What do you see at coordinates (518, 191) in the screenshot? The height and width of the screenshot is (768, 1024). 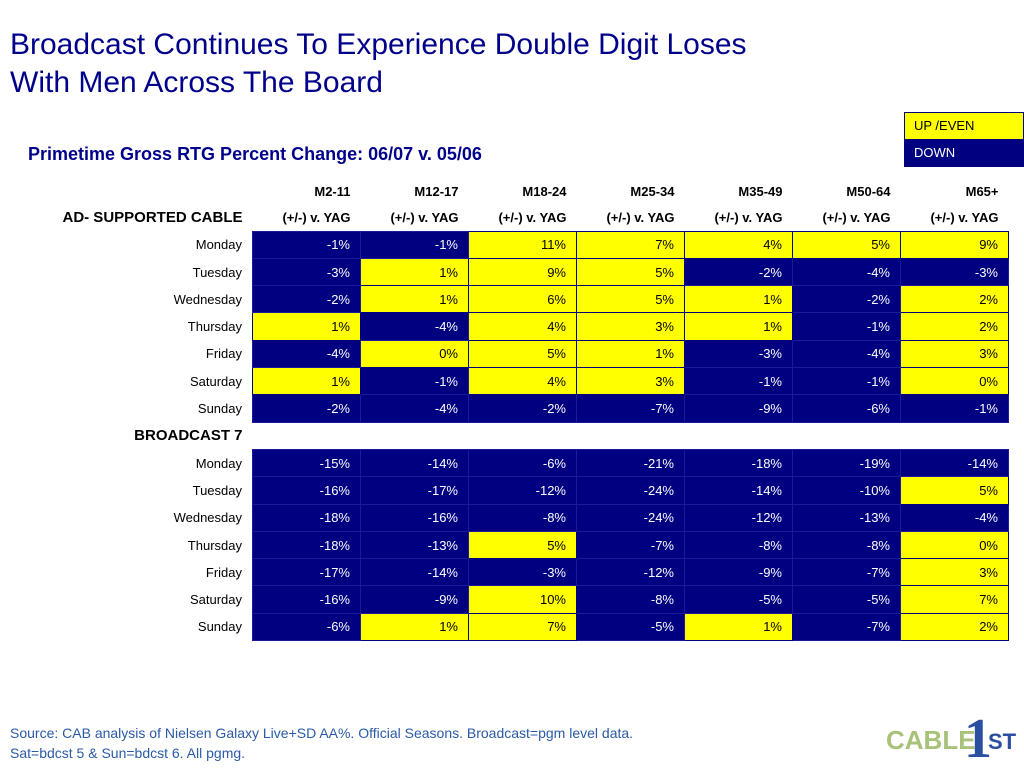 I see `column-header-row: M2-11 M12-17 M18-24 M25-34 M35-49 M50-64 M65+` at bounding box center [518, 191].